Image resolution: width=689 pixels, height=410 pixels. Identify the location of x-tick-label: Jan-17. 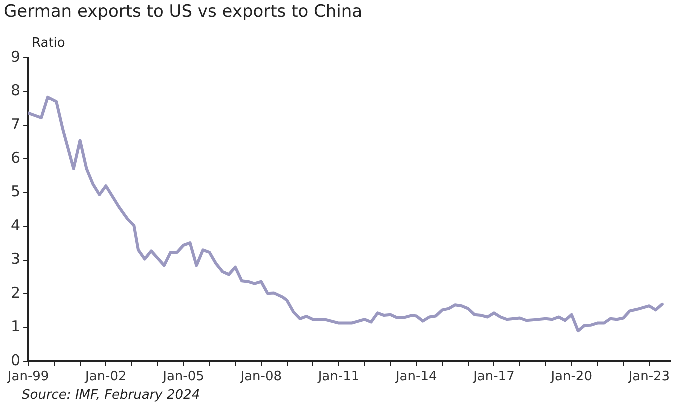
(493, 377).